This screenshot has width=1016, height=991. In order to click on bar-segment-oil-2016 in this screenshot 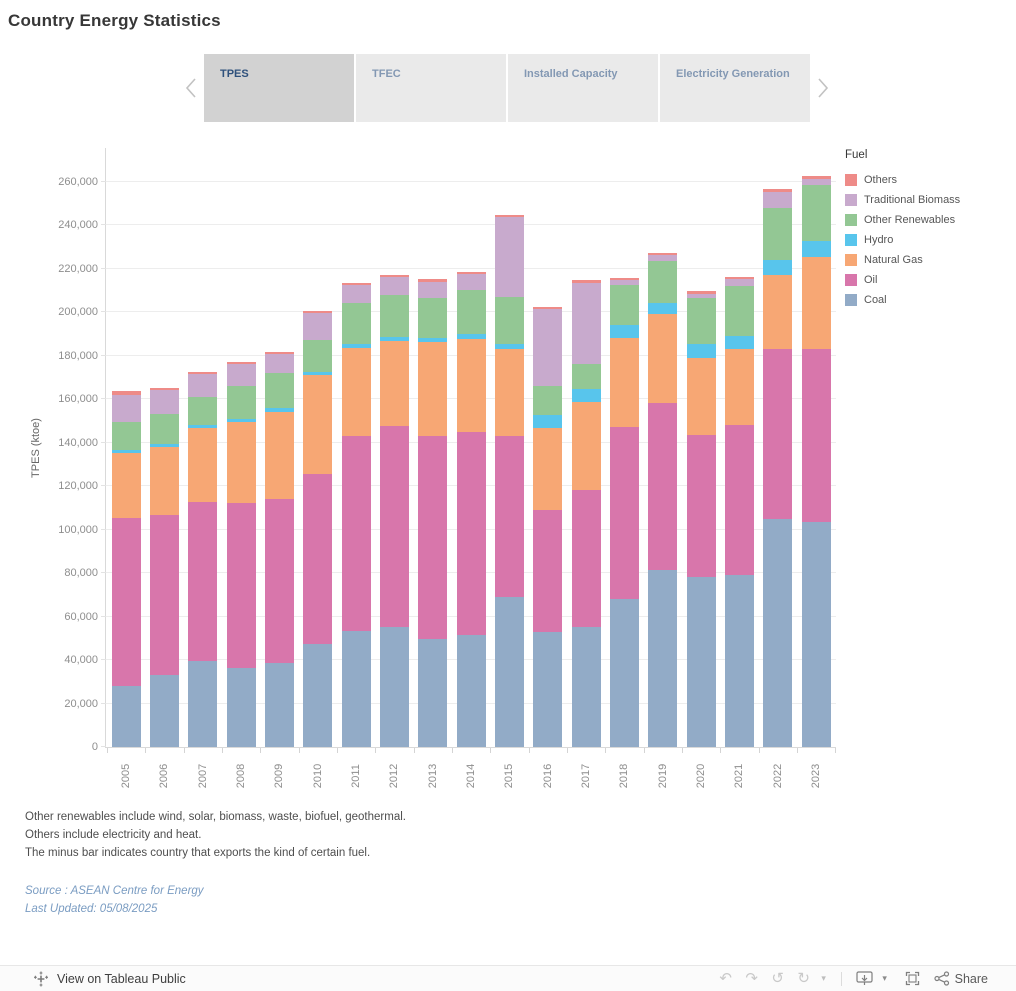, I will do `click(548, 570)`.